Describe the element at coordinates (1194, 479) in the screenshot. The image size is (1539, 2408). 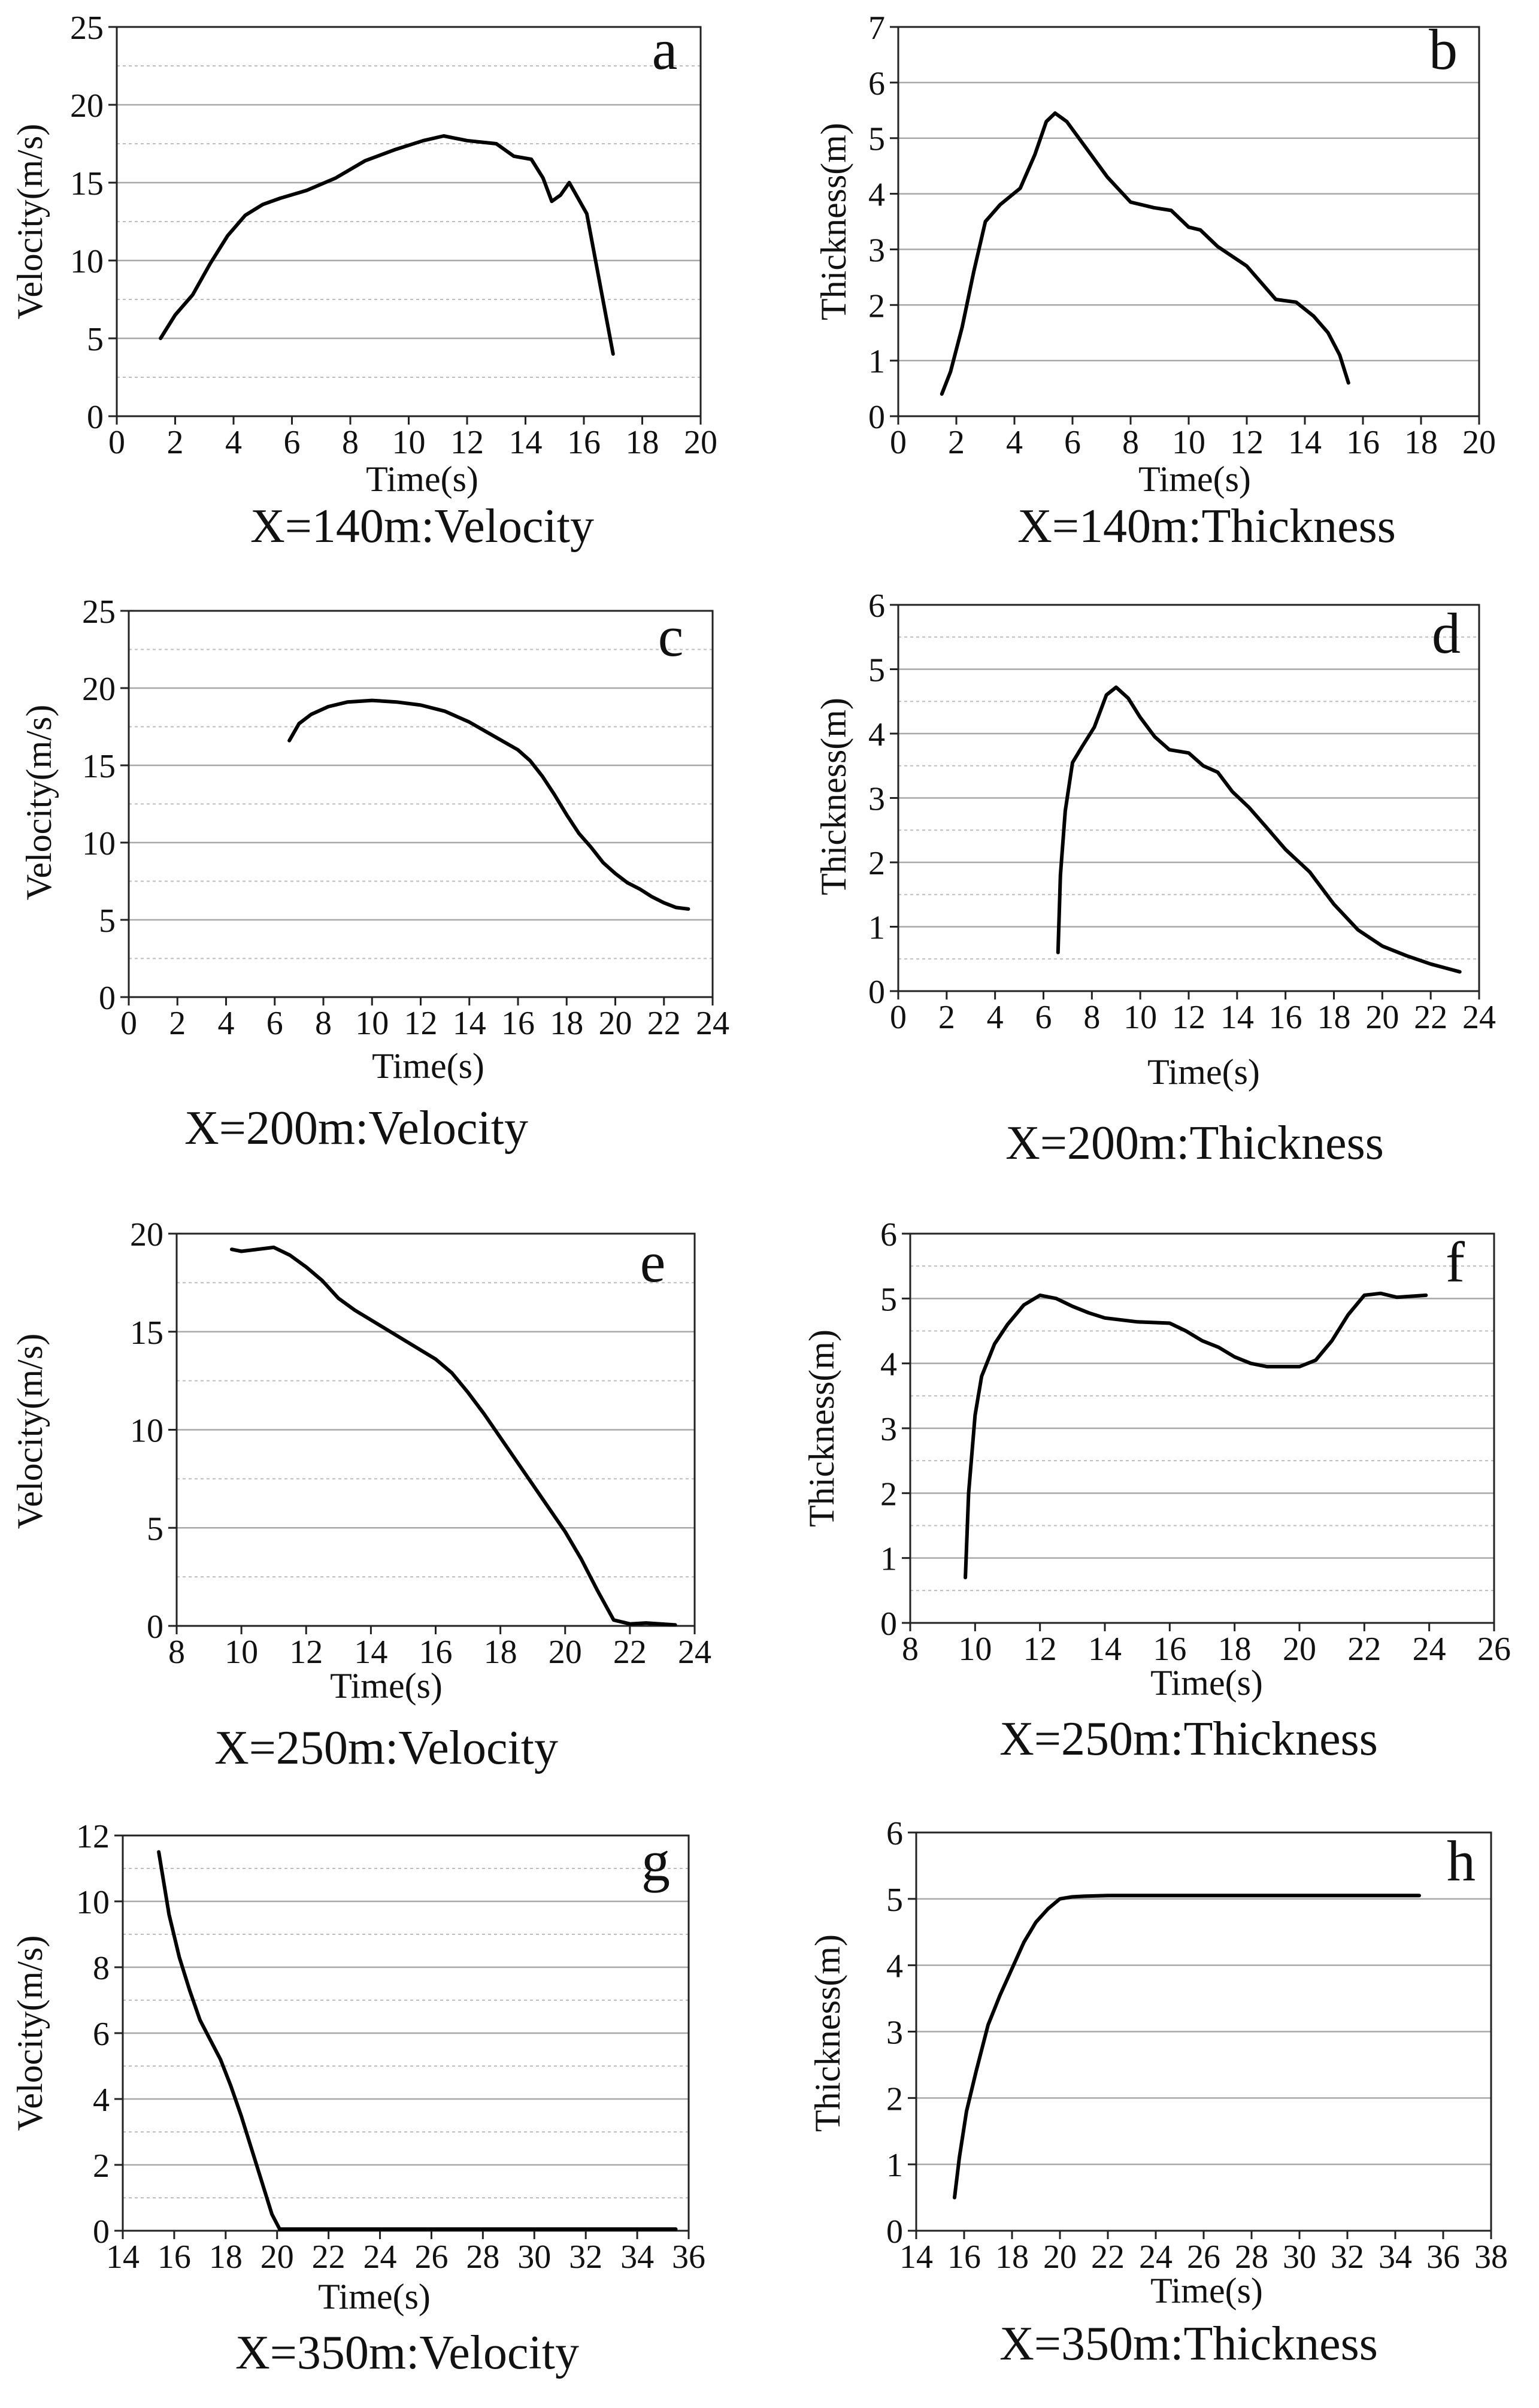
I see `x-axis-label: Time(s)` at that location.